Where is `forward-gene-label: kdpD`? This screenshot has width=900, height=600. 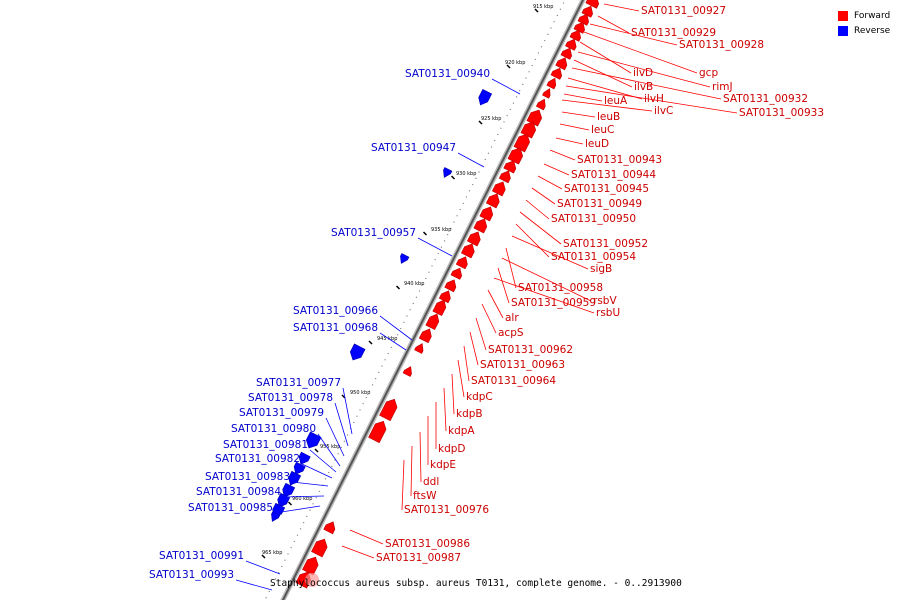 forward-gene-label: kdpD is located at coordinates (452, 449).